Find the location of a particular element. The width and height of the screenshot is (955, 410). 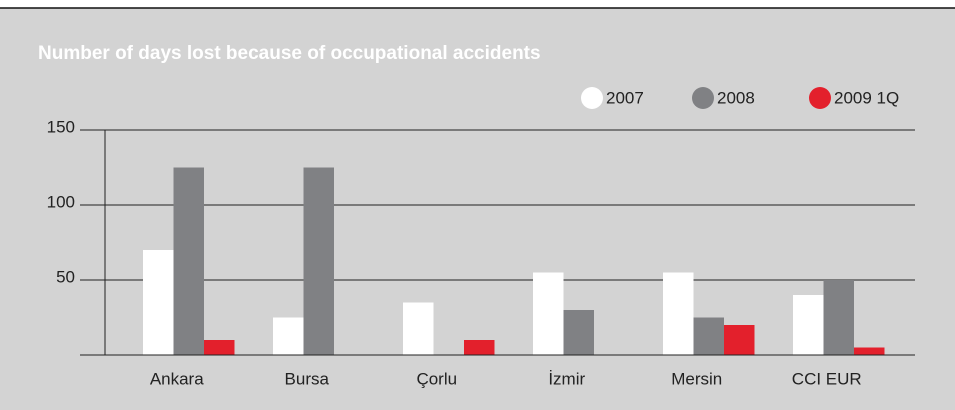

x-tick-label: Mersin is located at coordinates (696, 378).